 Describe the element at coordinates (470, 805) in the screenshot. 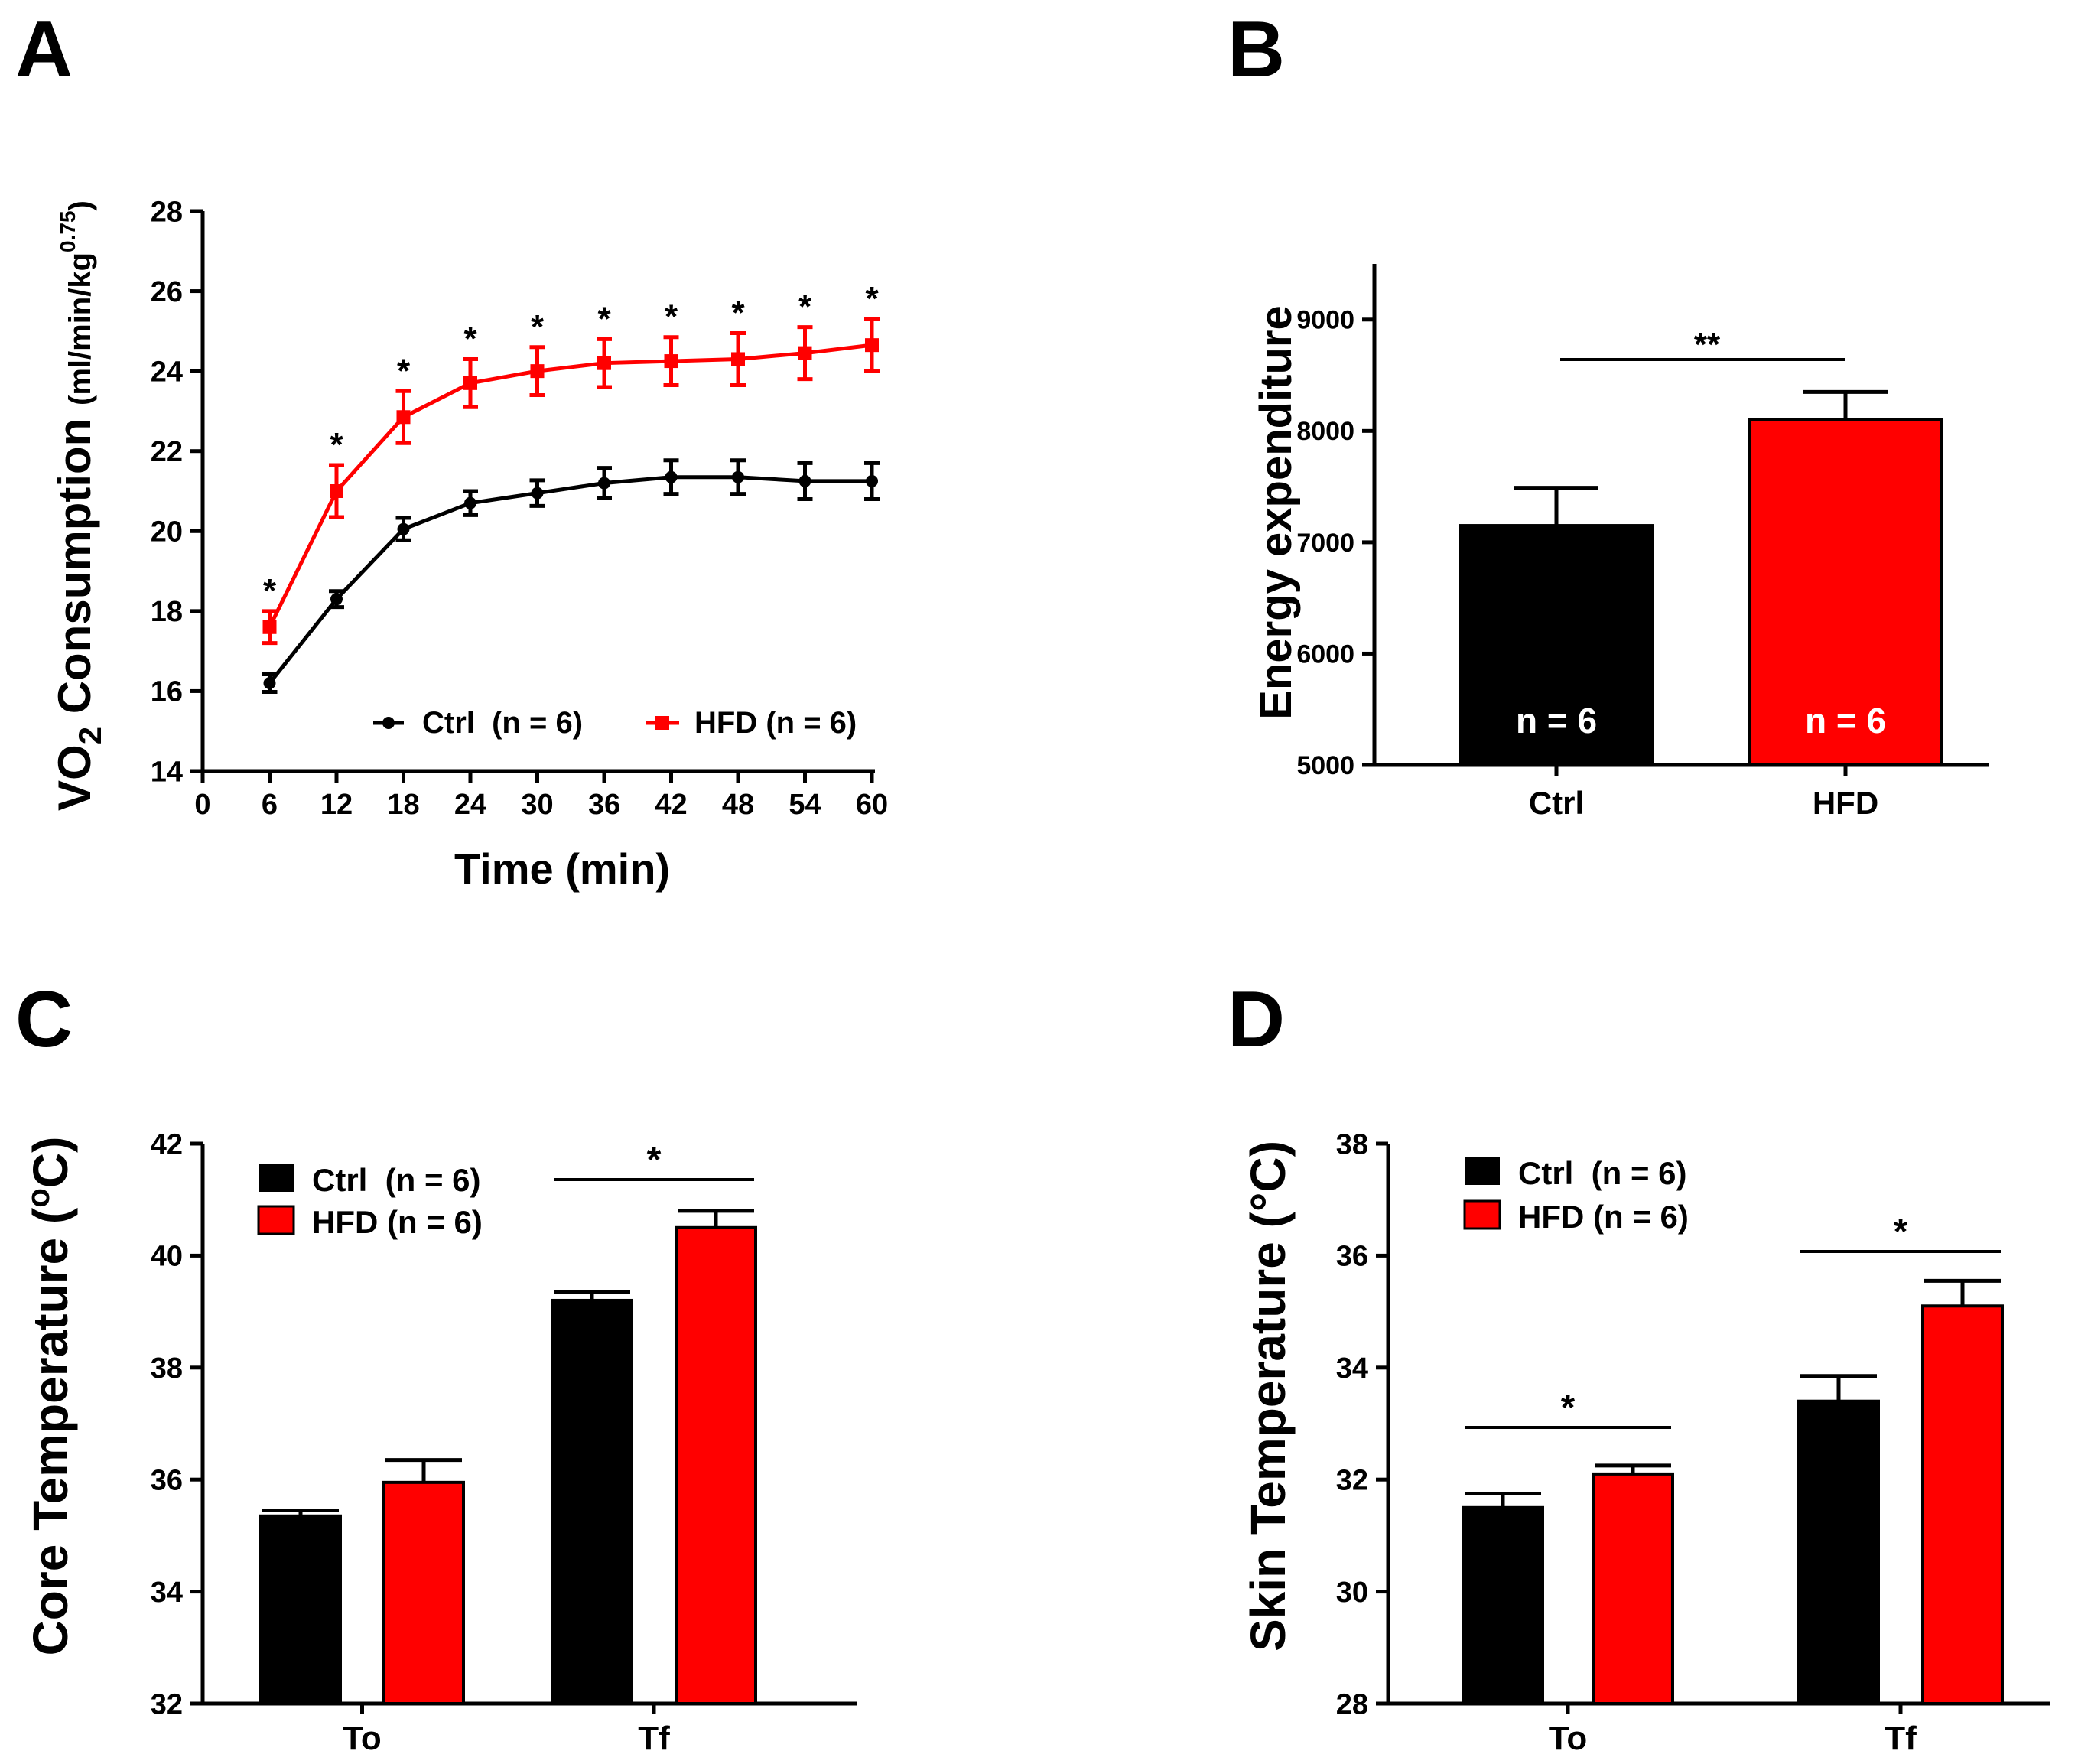

I see `panel-a-x-tick-label: 24` at that location.